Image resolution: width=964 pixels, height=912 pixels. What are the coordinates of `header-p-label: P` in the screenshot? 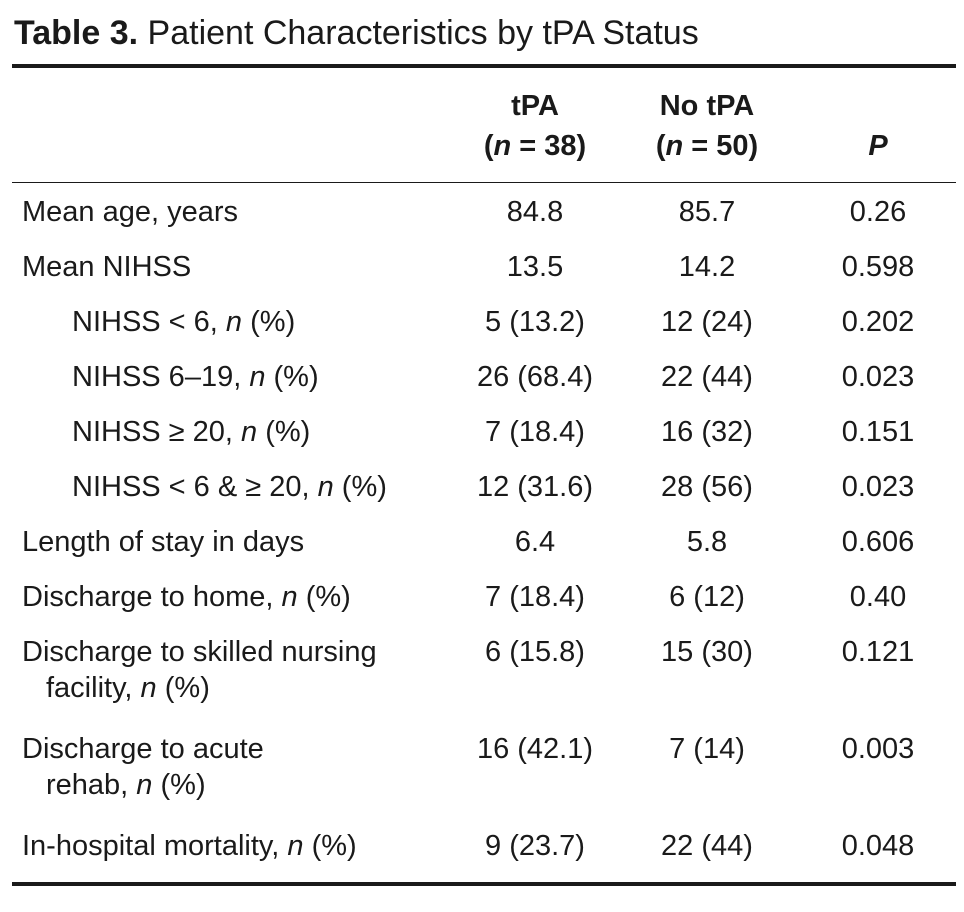 It's located at (878, 146).